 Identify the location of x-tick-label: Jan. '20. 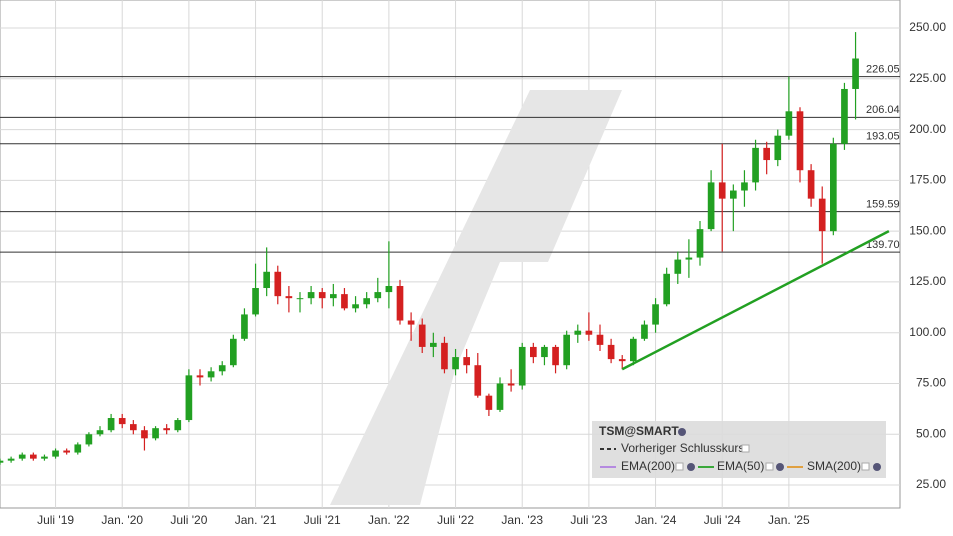
(122, 520).